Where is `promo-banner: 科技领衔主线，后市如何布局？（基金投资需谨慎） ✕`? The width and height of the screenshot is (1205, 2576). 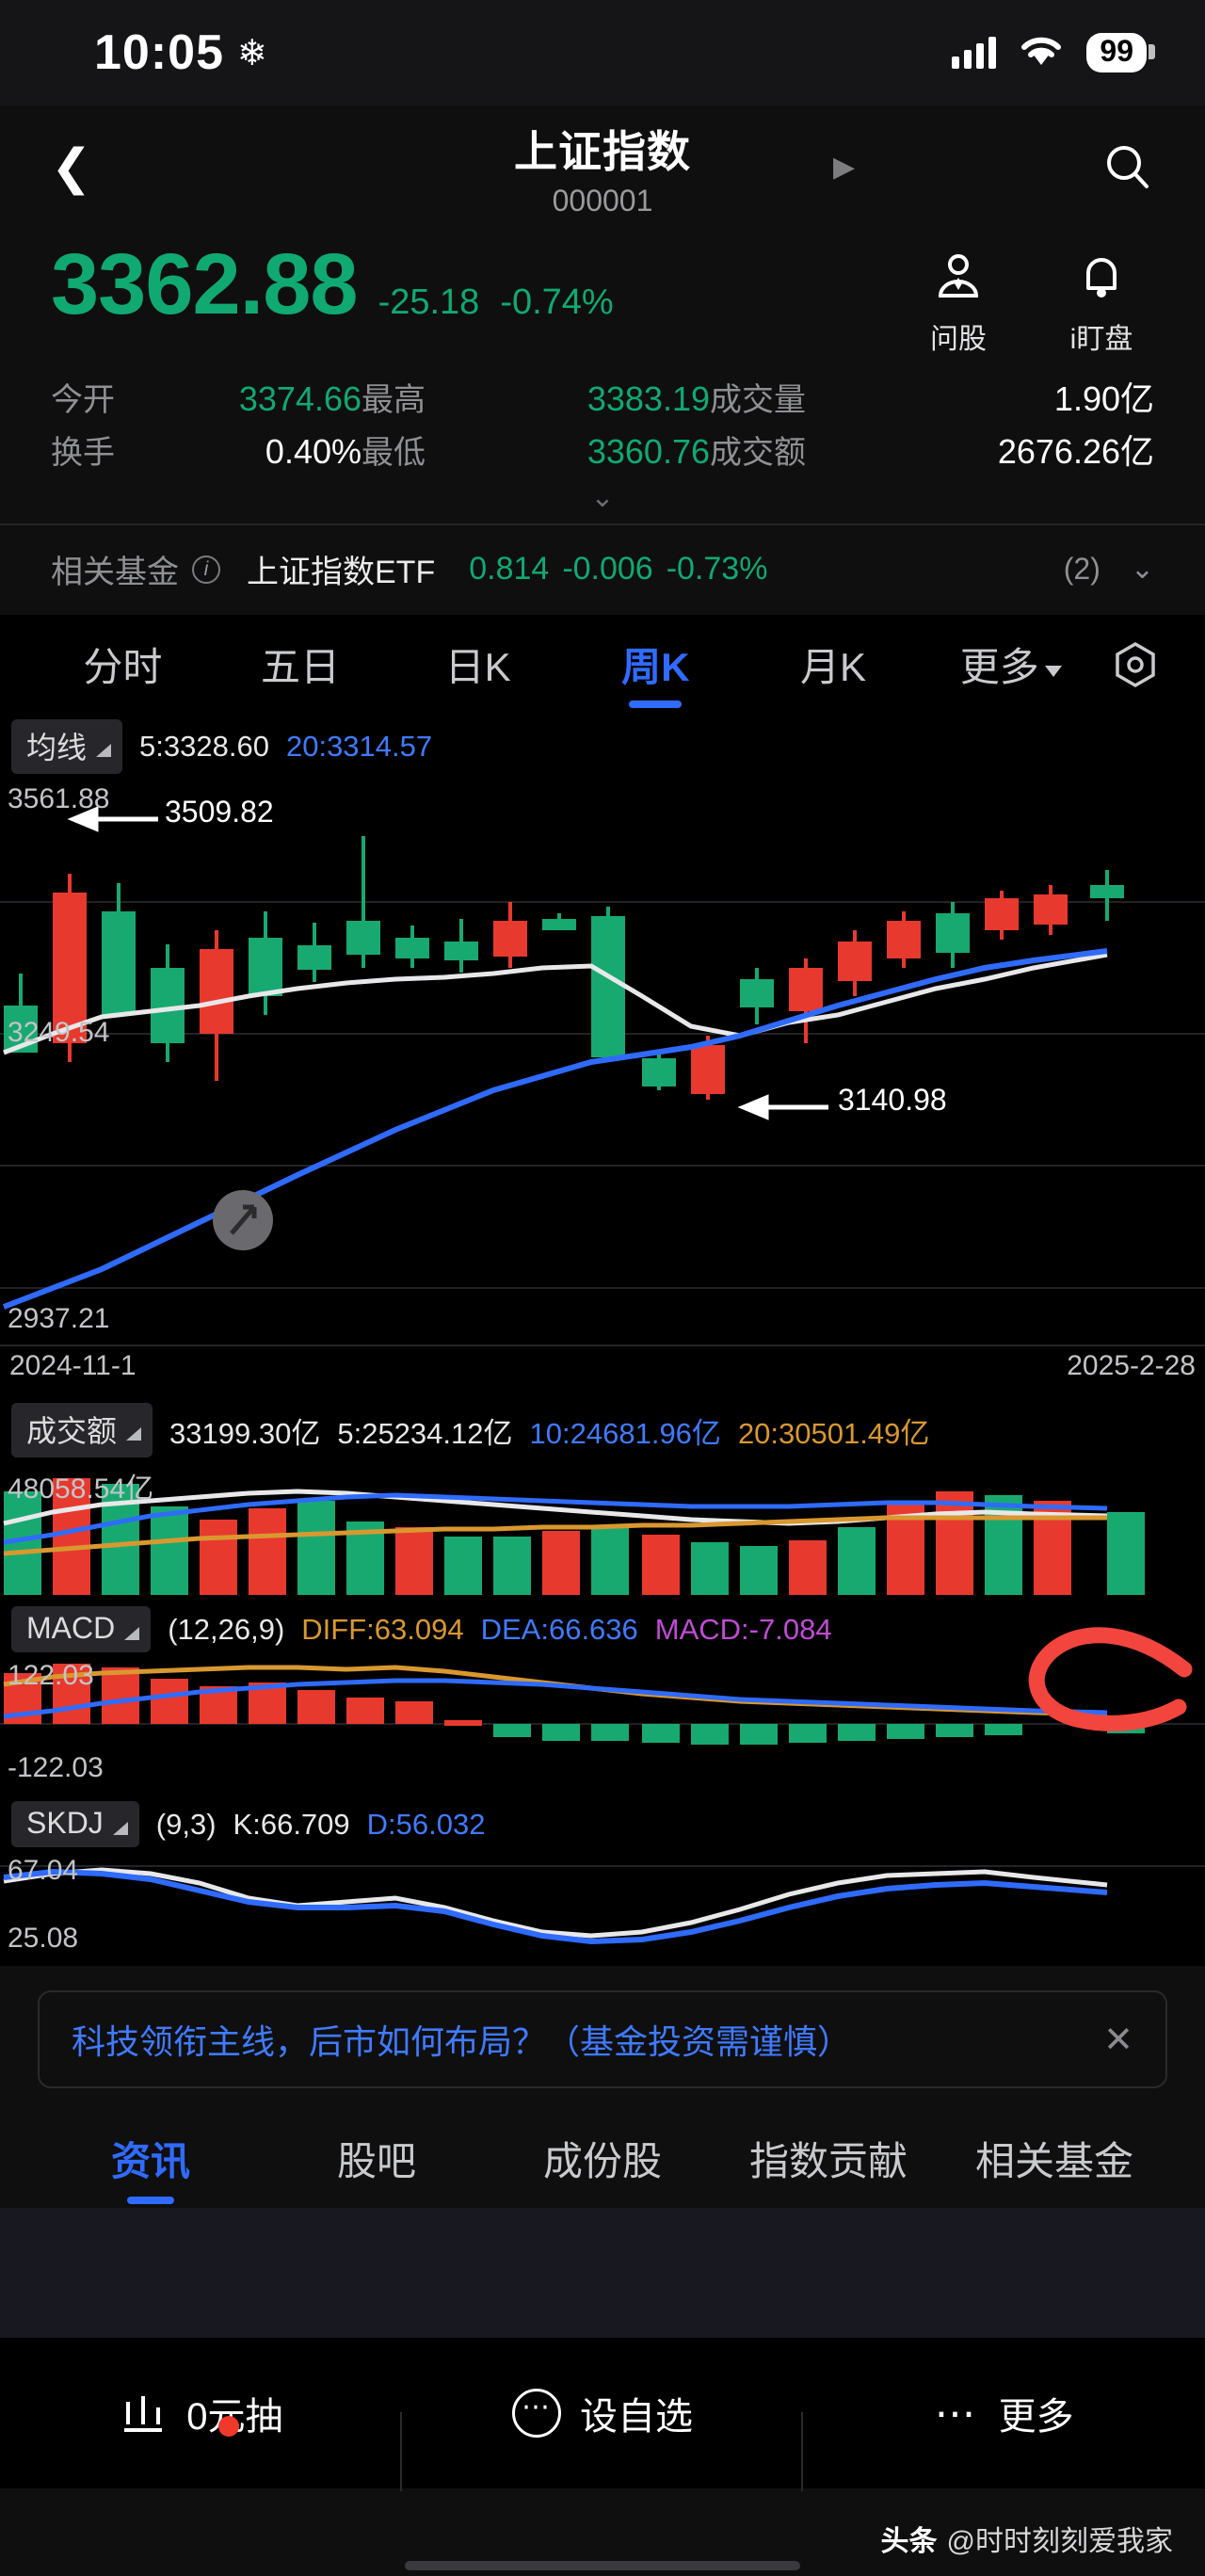 promo-banner: 科技领衔主线，后市如何布局？（基金投资需谨慎） ✕ is located at coordinates (602, 2039).